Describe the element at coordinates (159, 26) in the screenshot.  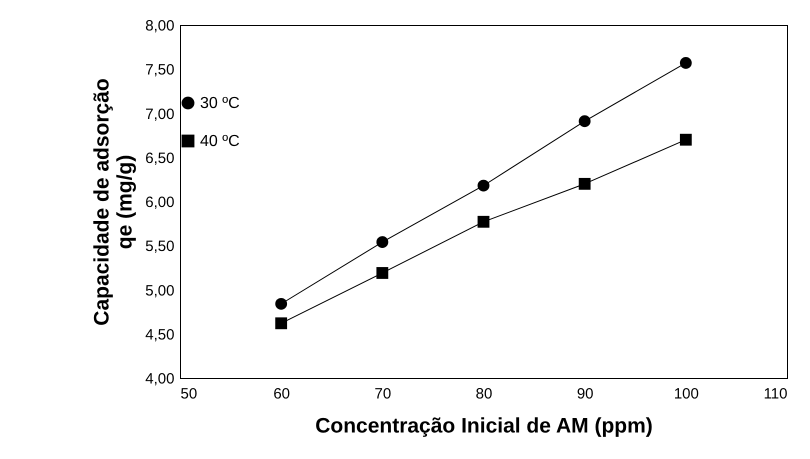
I see `y-tick-label: 8,00` at that location.